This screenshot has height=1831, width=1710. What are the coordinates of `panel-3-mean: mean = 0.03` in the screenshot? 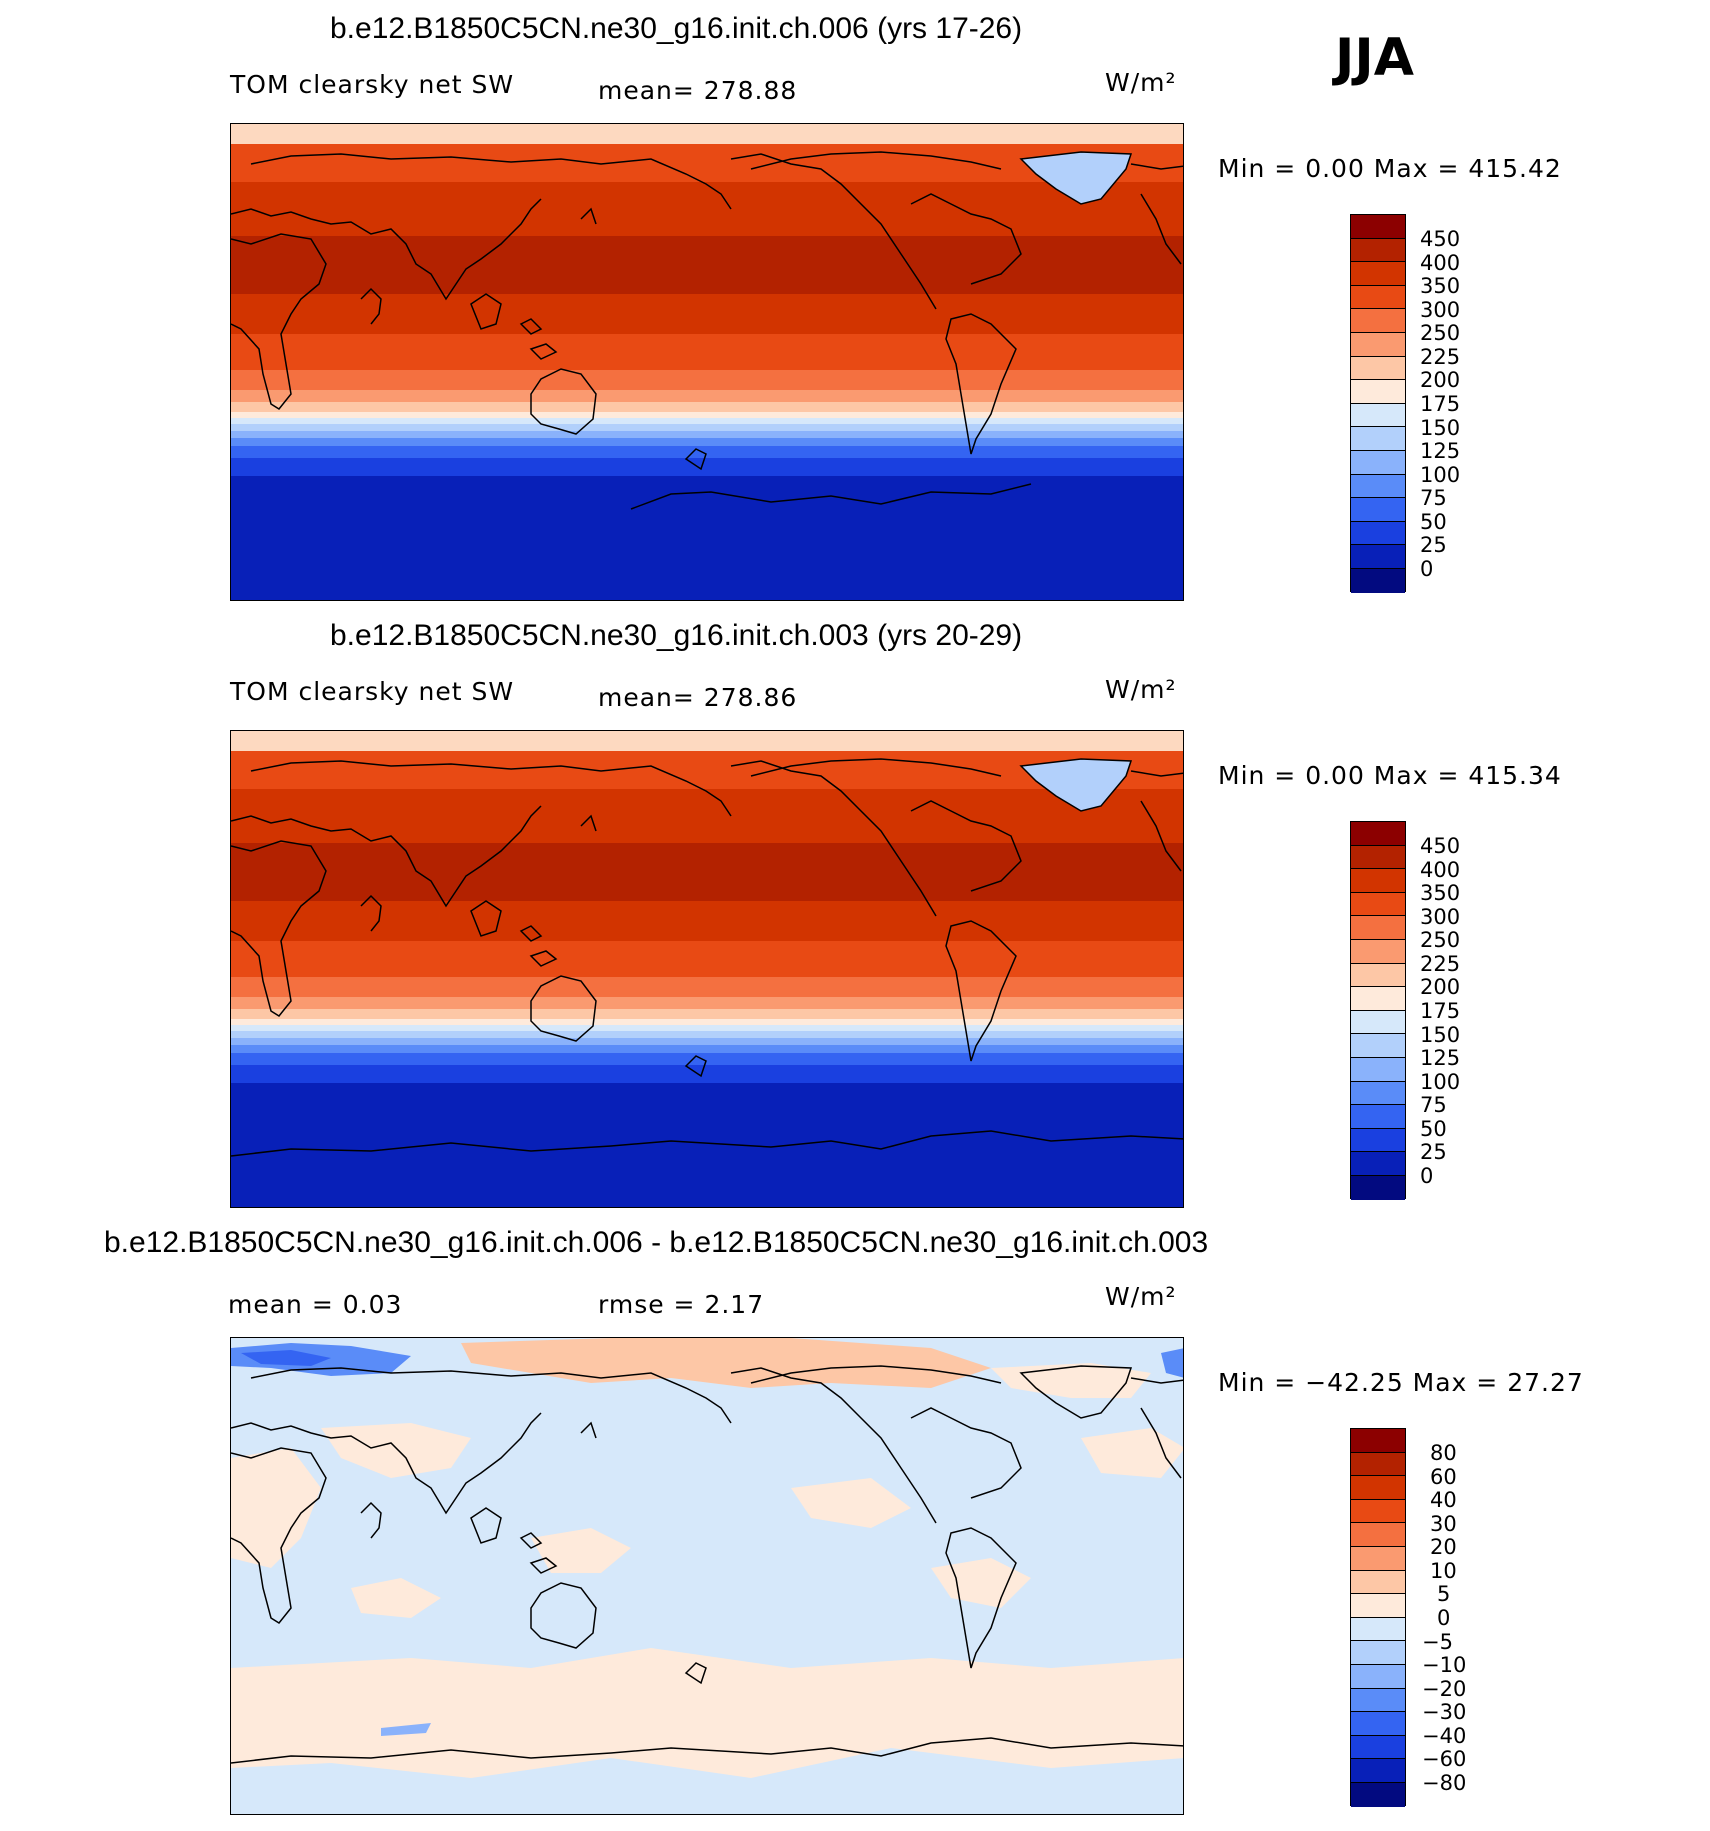 It's located at (315, 1304).